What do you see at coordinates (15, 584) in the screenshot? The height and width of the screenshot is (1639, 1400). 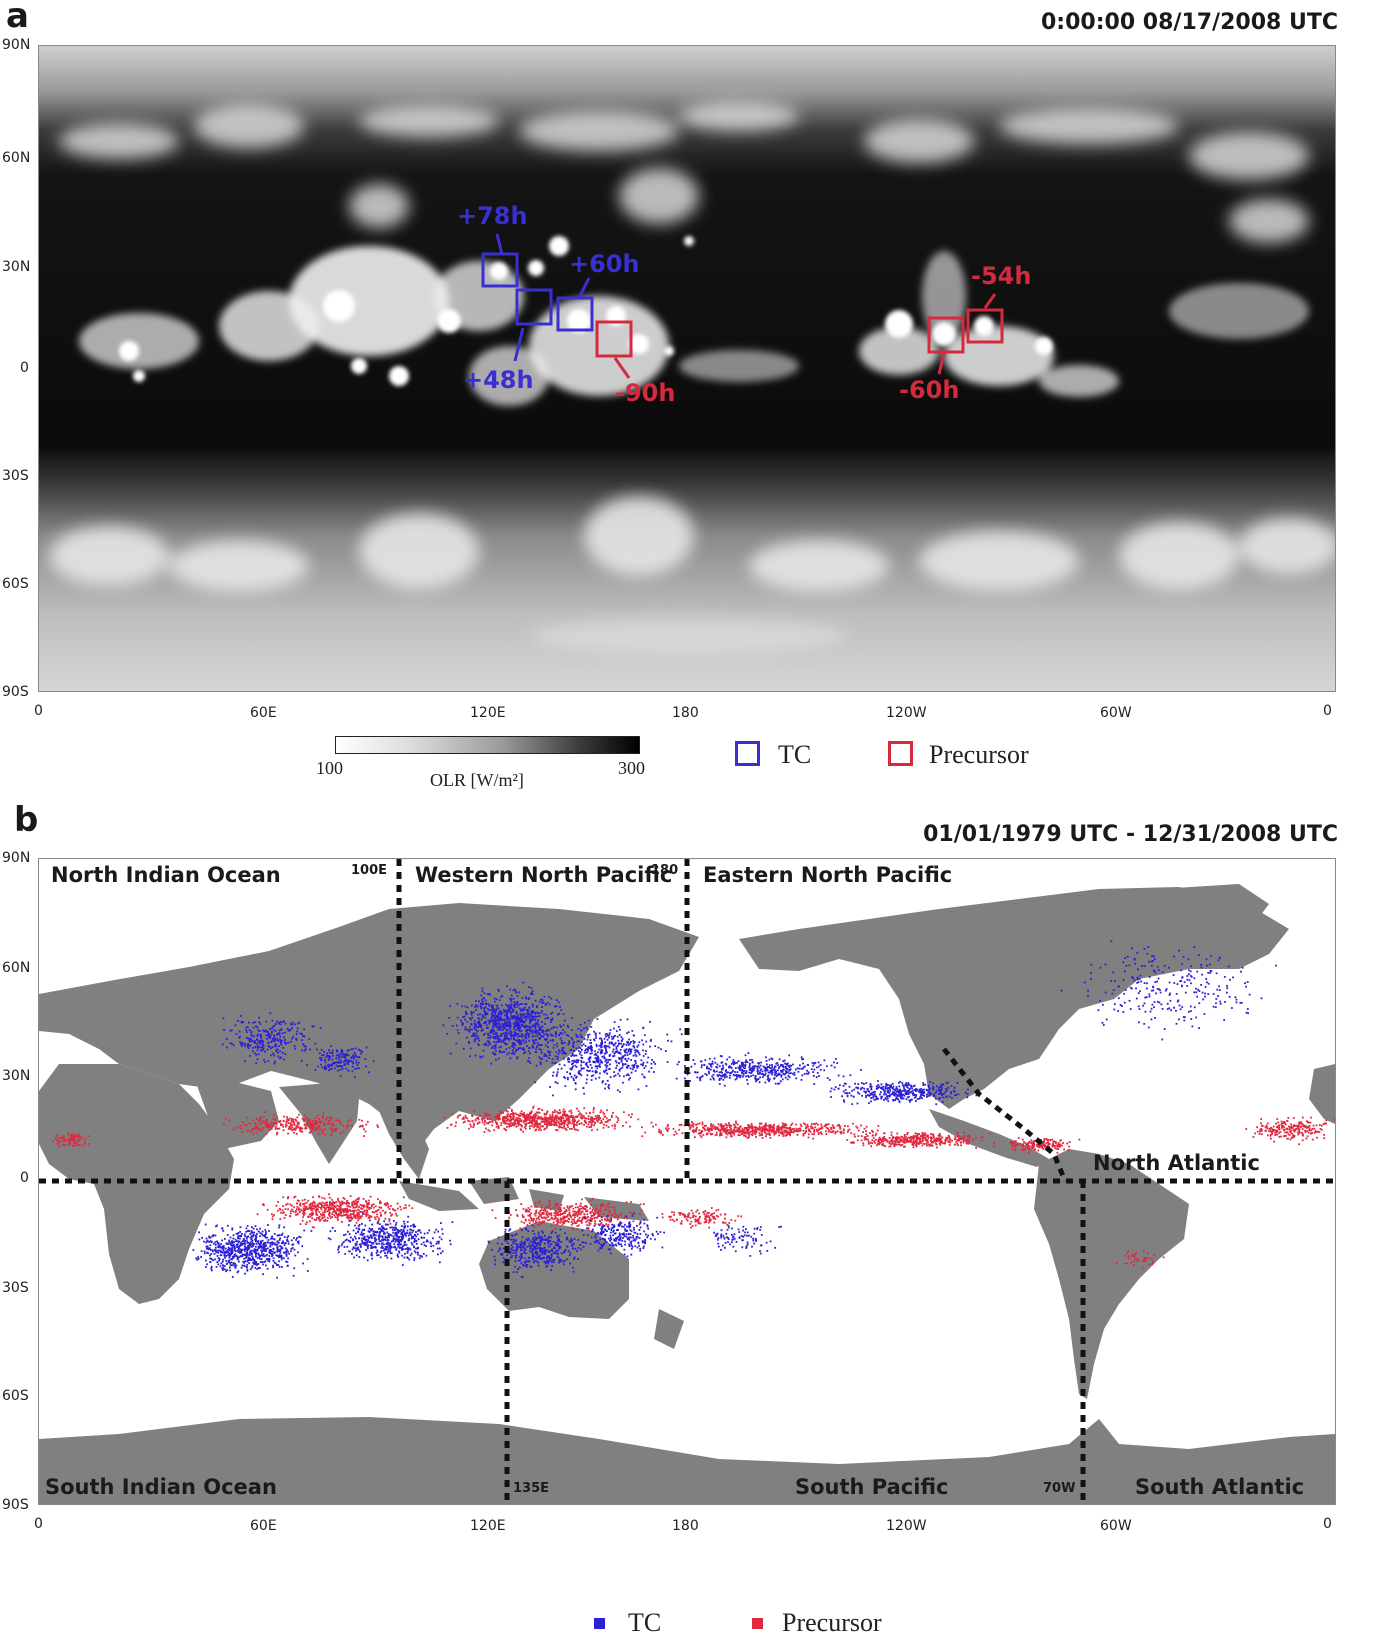 I see `panel-a-lat-60s: 60S` at bounding box center [15, 584].